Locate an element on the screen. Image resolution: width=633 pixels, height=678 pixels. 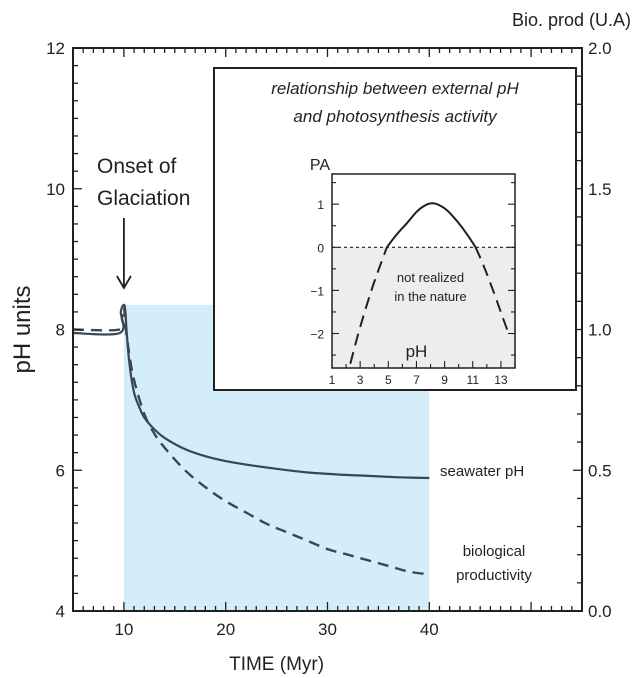
inset-plot-frame is located at coordinates (423, 271).